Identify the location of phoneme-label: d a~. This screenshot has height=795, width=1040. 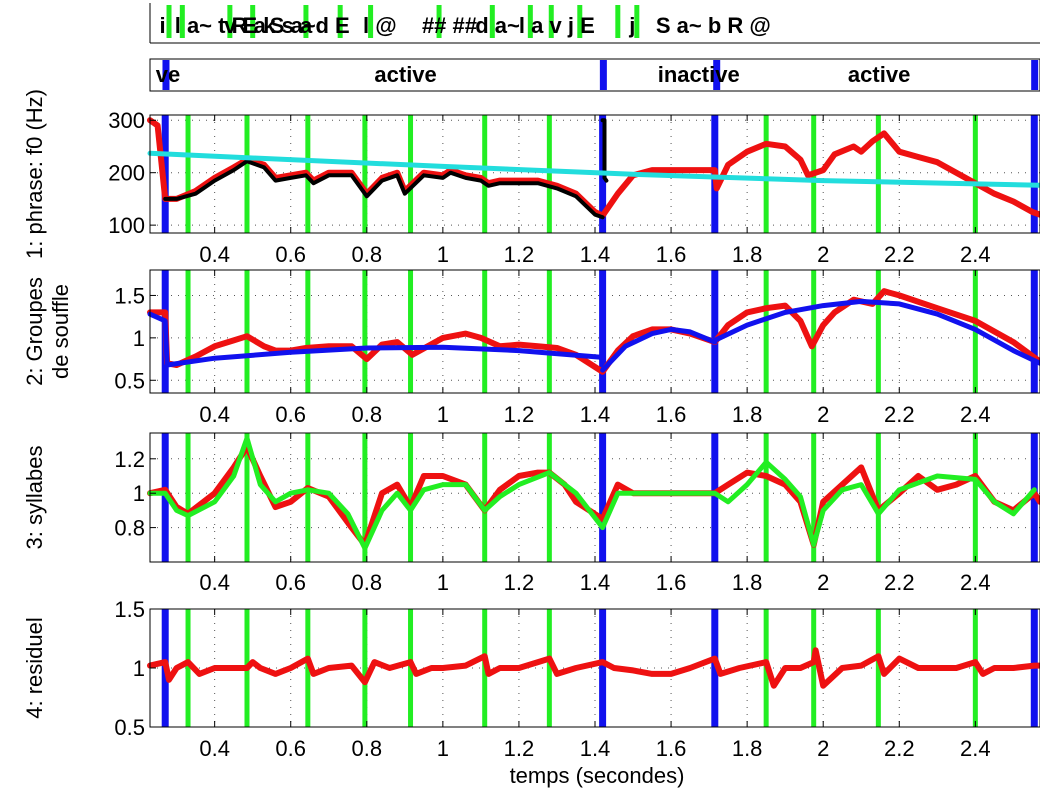
(497, 25).